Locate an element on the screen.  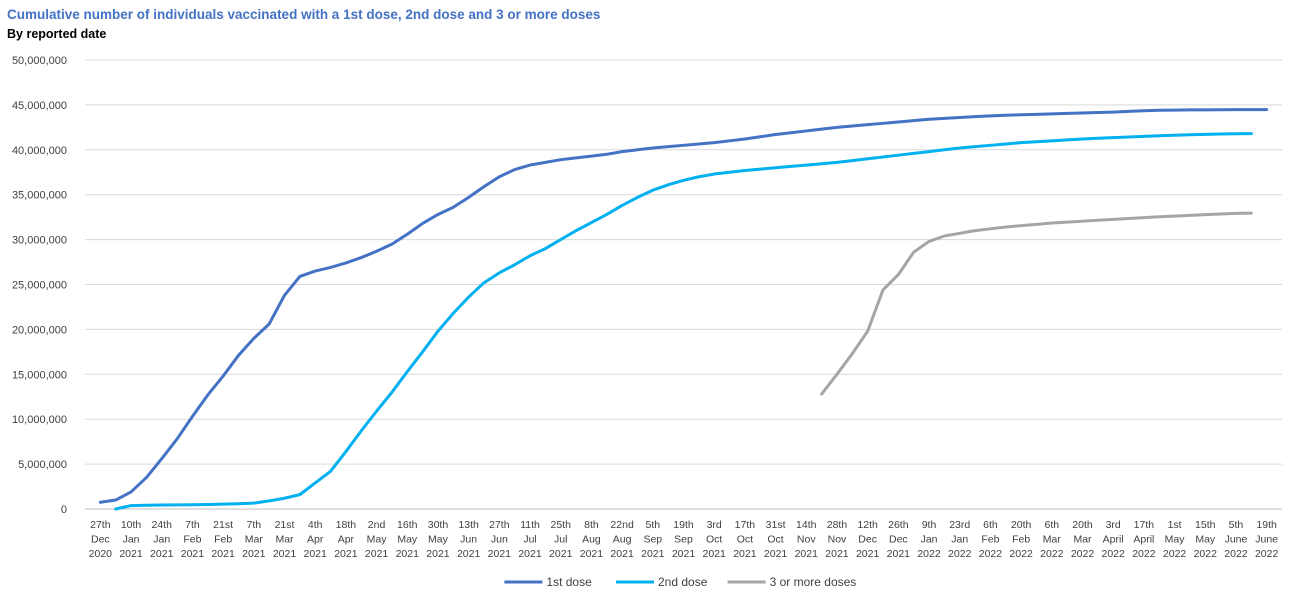
x-tick-label-line: Jul is located at coordinates (560, 540).